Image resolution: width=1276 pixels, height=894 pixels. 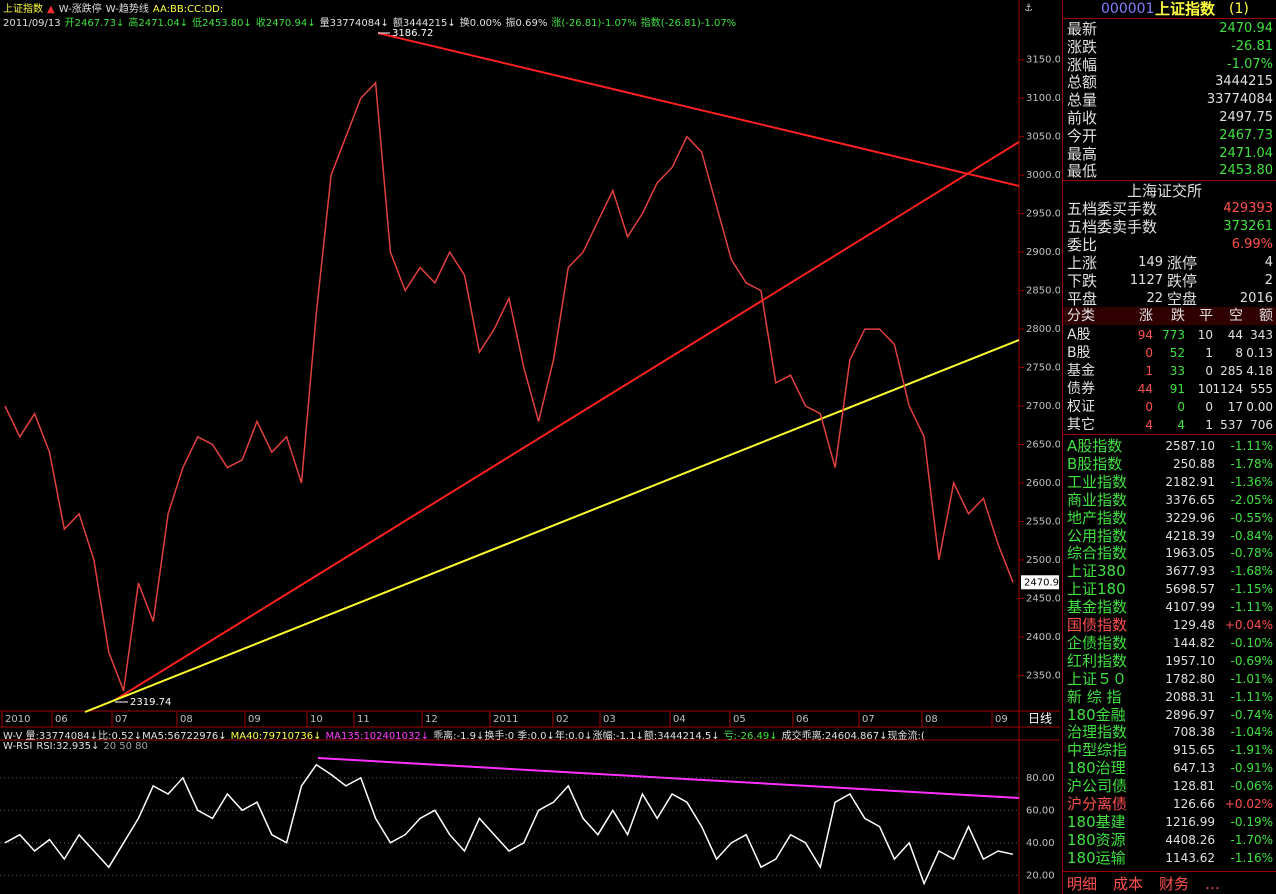 I want to click on index-value: 1957.10, so click(x=1190, y=660).